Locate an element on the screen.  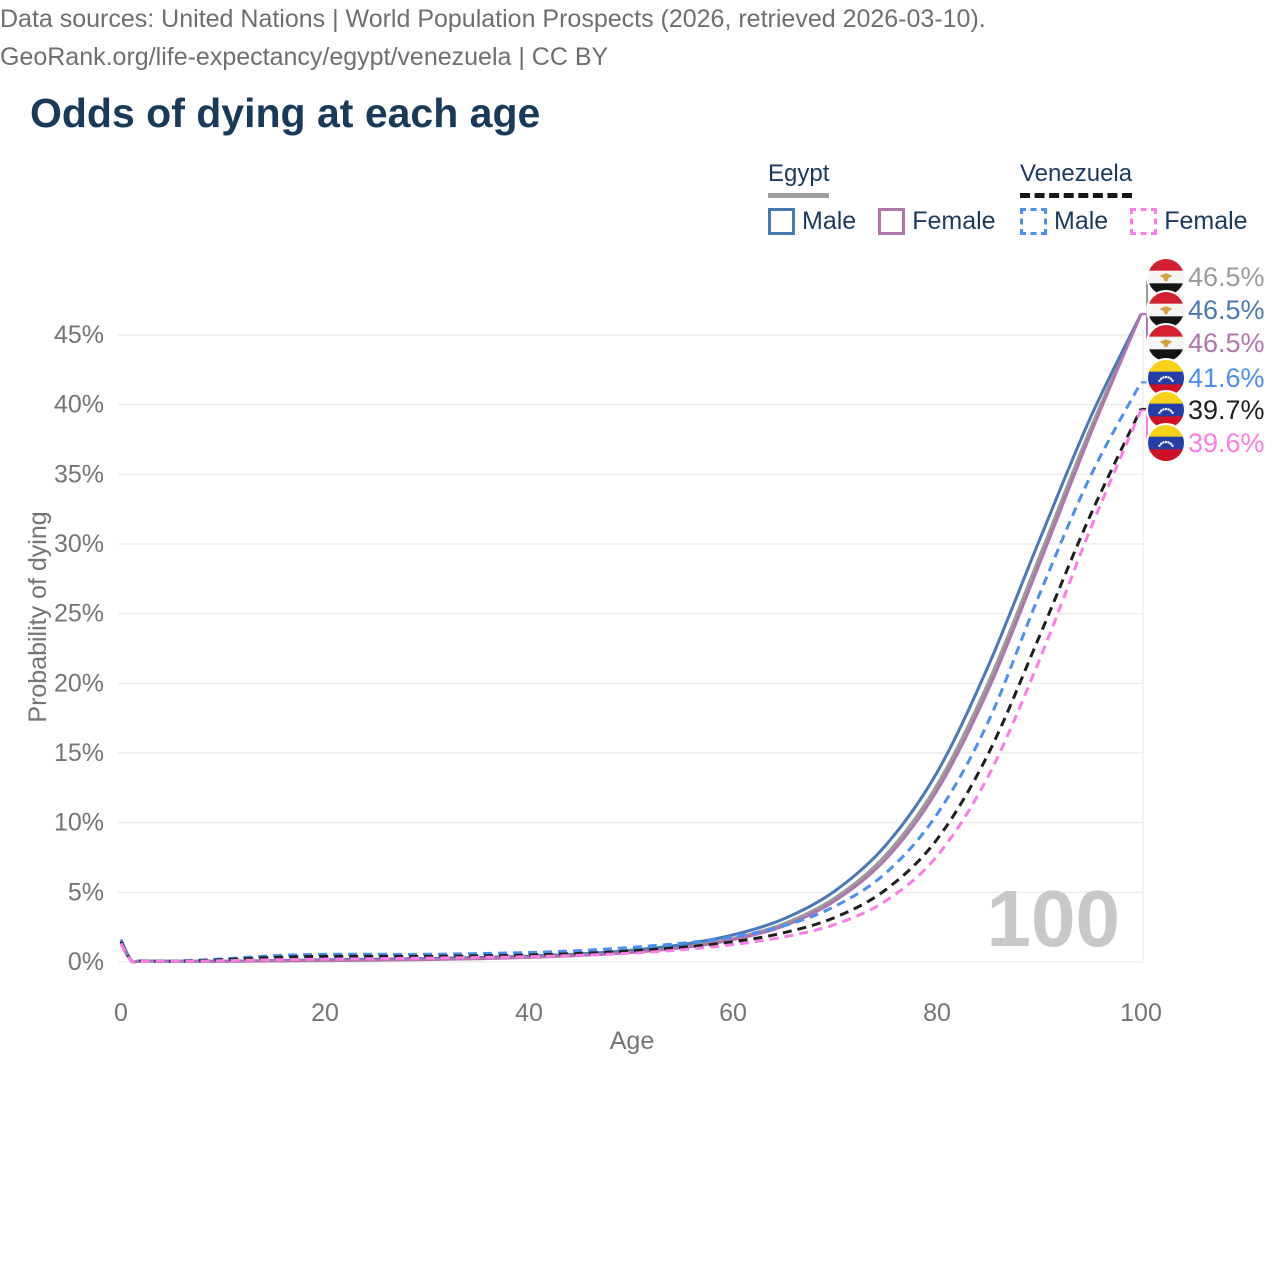
y-axis-title: Probability of dying is located at coordinates (38, 616).